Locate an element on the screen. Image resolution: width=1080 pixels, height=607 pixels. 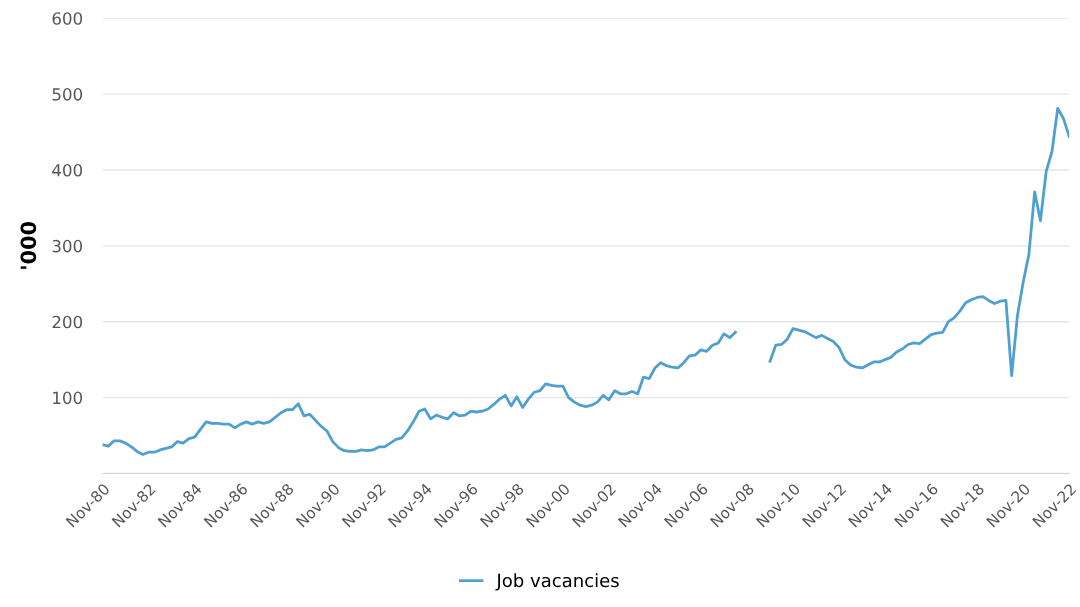
y-tick-label: 600 is located at coordinates (67, 18).